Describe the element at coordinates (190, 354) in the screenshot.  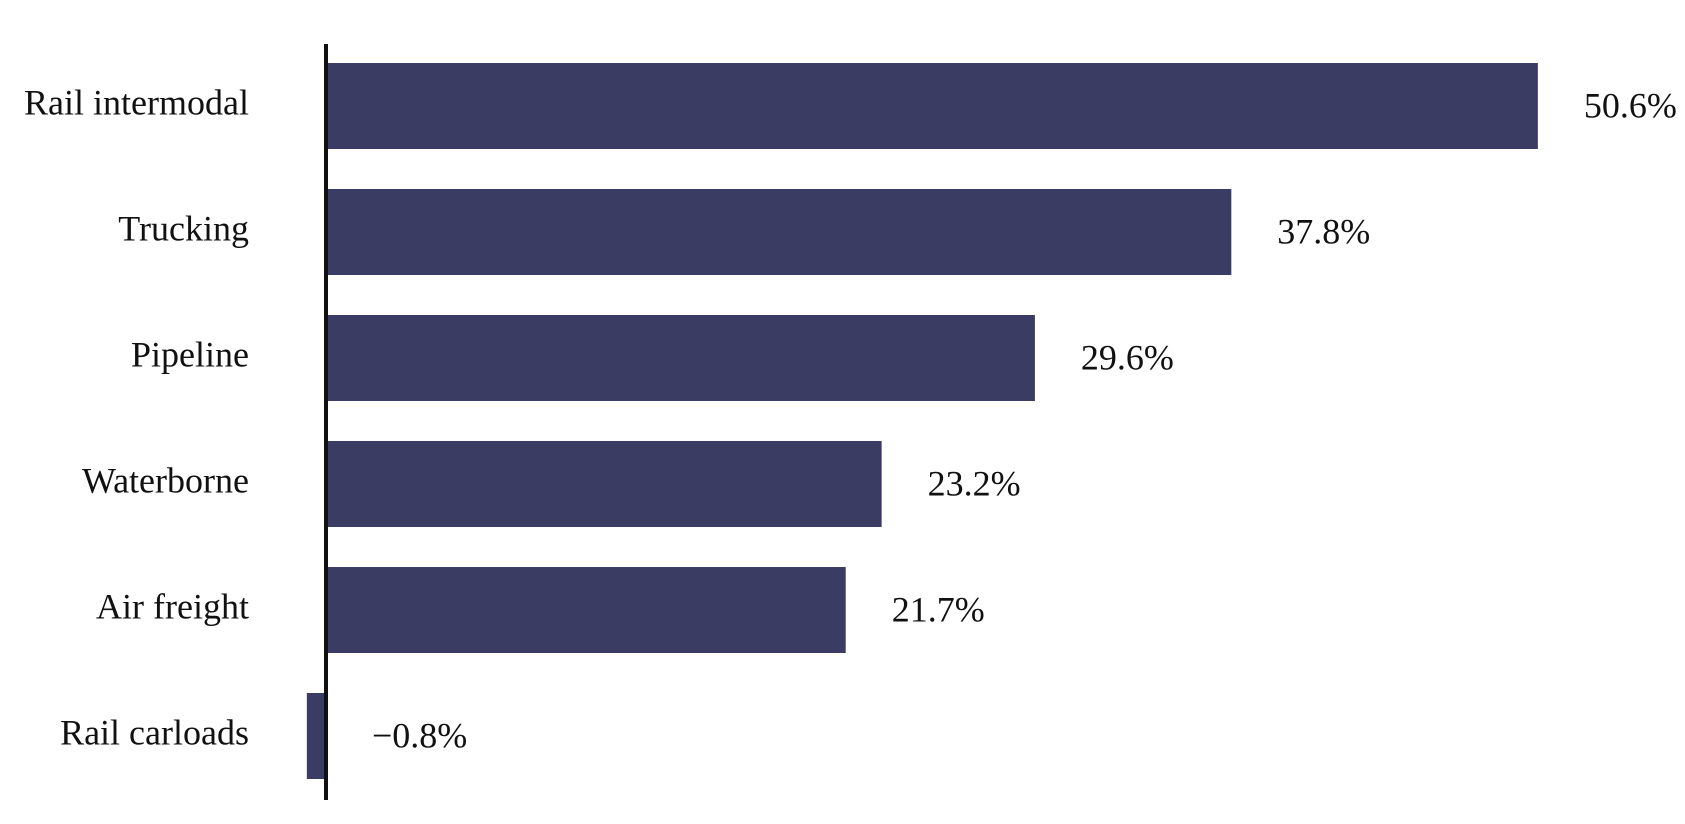
I see `category-label-pipeline: Pipeline` at that location.